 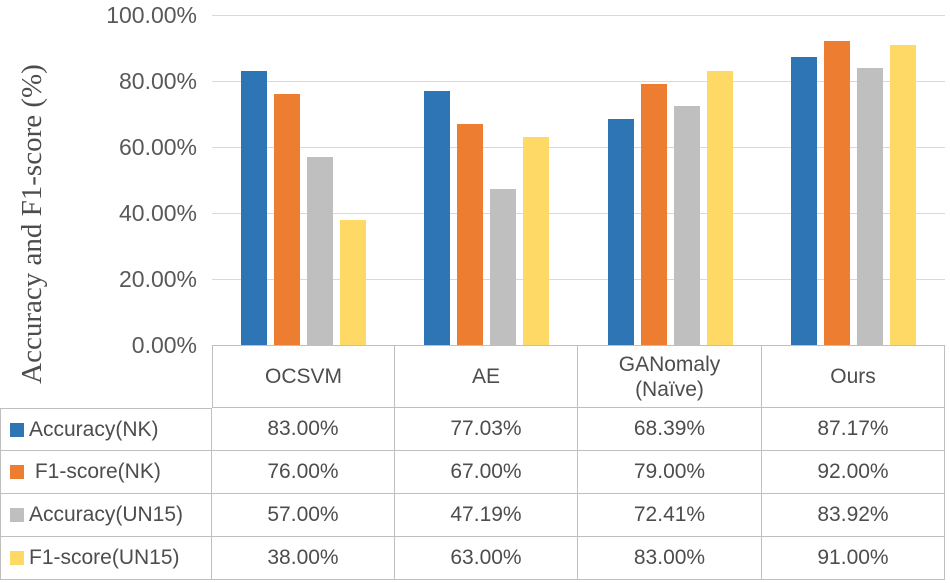 What do you see at coordinates (670, 376) in the screenshot?
I see `table-header-cell: GANomaly (Naïve)` at bounding box center [670, 376].